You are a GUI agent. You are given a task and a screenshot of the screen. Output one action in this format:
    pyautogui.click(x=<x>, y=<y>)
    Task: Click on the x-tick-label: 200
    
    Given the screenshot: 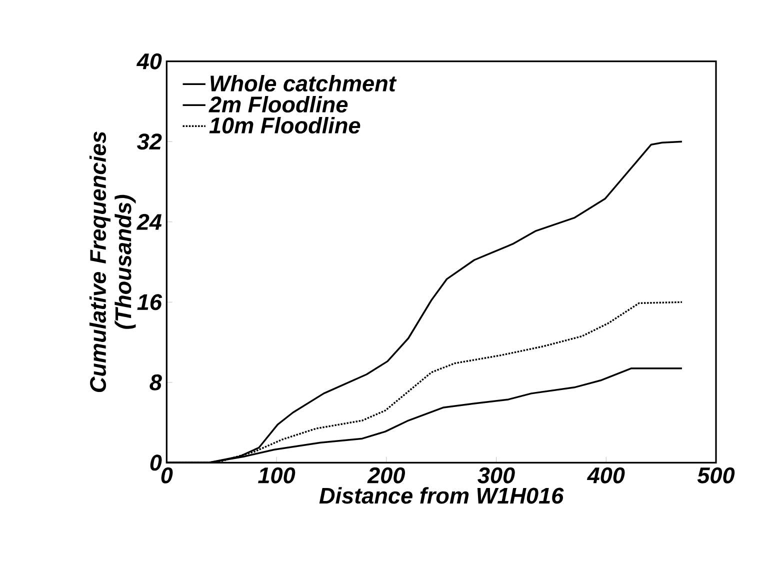 What is the action you would take?
    pyautogui.click(x=386, y=475)
    